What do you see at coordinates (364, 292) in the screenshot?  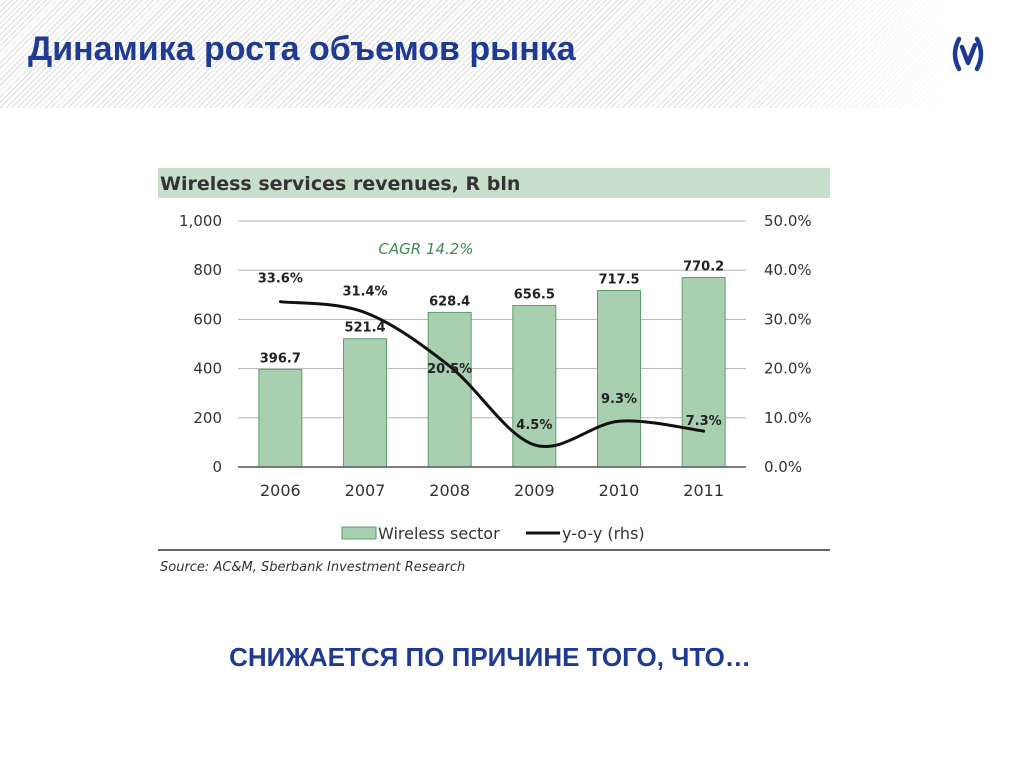 I see `line-value-label: 31.4%` at bounding box center [364, 292].